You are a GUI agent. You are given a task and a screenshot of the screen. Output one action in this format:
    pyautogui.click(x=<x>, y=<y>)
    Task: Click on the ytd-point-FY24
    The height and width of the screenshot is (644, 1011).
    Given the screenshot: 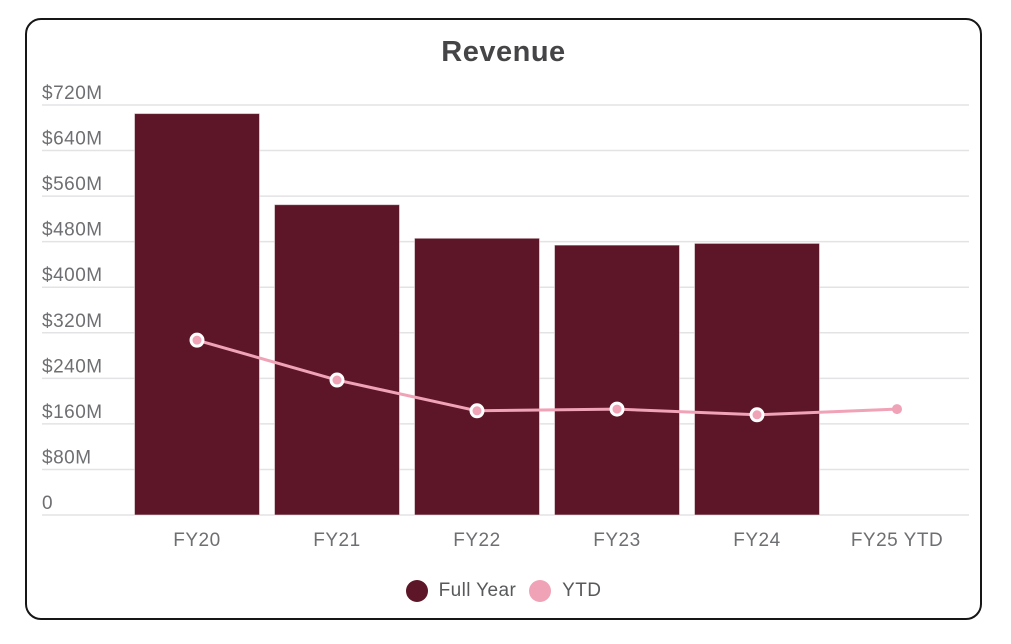 What is the action you would take?
    pyautogui.click(x=757, y=415)
    